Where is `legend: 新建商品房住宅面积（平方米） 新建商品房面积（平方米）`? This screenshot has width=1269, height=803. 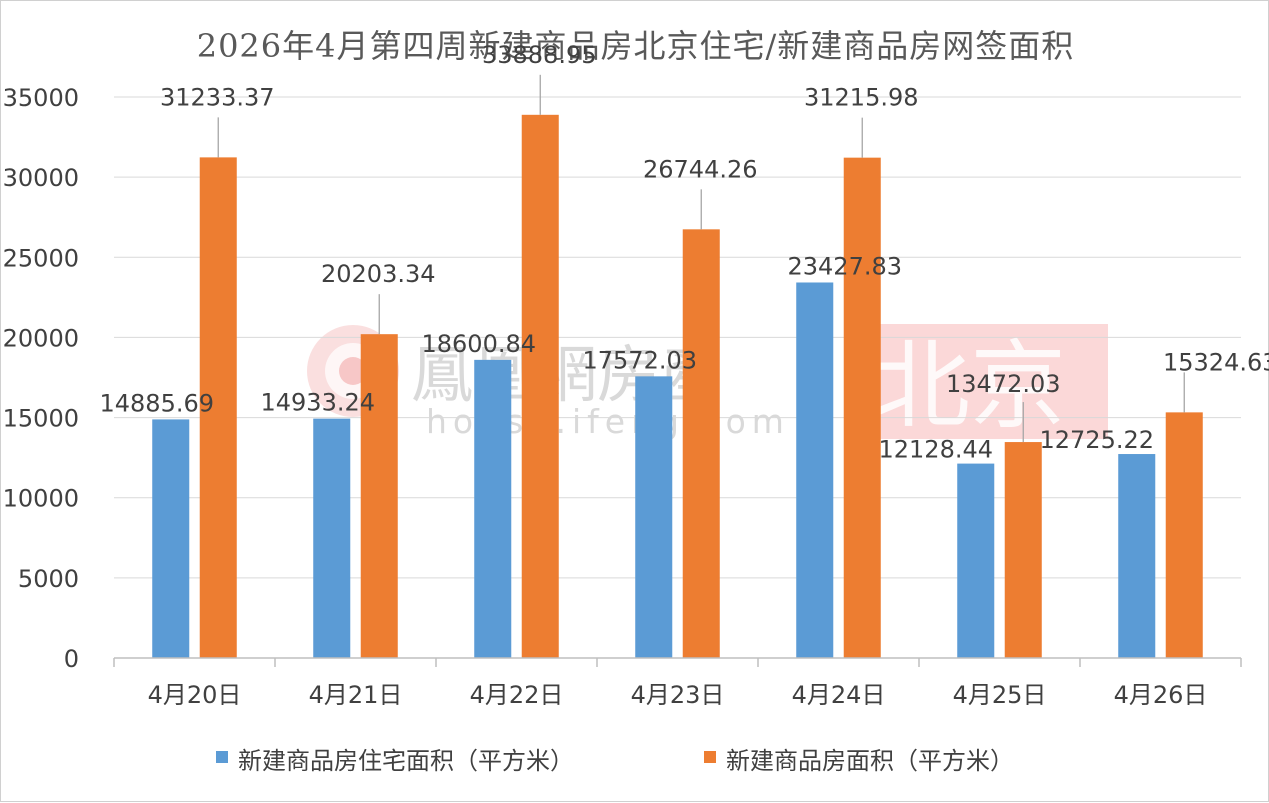 legend: 新建商品房住宅面积（平方米） 新建商品房面积（平方米） is located at coordinates (615, 761).